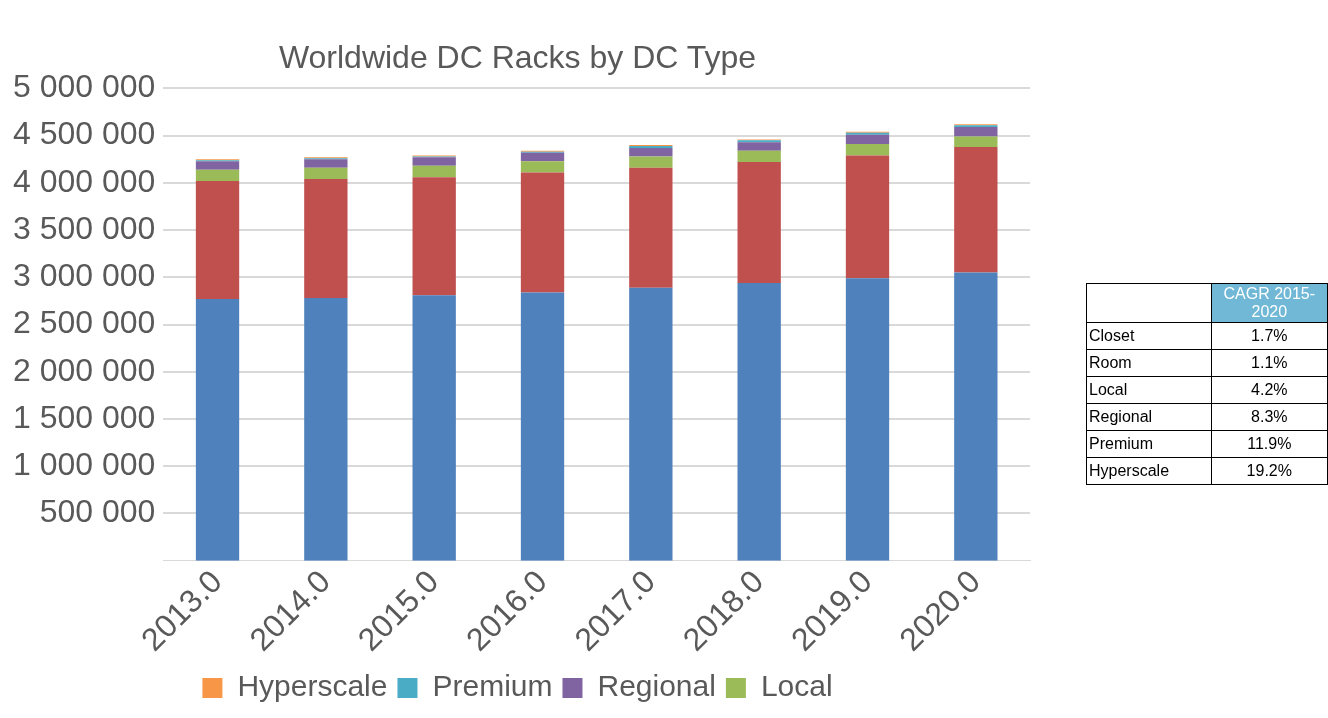  Describe the element at coordinates (84, 180) in the screenshot. I see `y-tick-label: 4 000 000` at that location.